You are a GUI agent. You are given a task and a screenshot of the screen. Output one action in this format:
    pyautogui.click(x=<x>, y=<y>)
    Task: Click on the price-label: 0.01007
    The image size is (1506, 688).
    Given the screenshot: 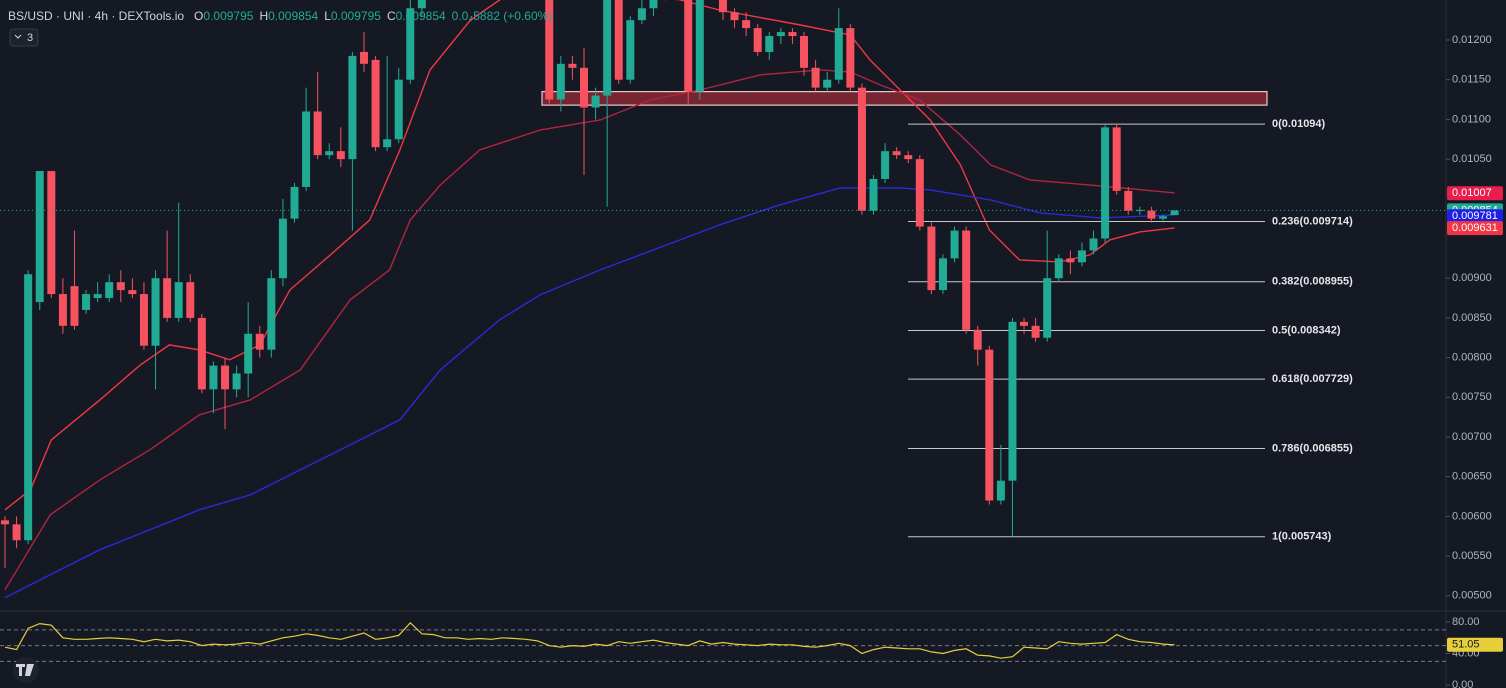 What is the action you would take?
    pyautogui.click(x=1472, y=193)
    